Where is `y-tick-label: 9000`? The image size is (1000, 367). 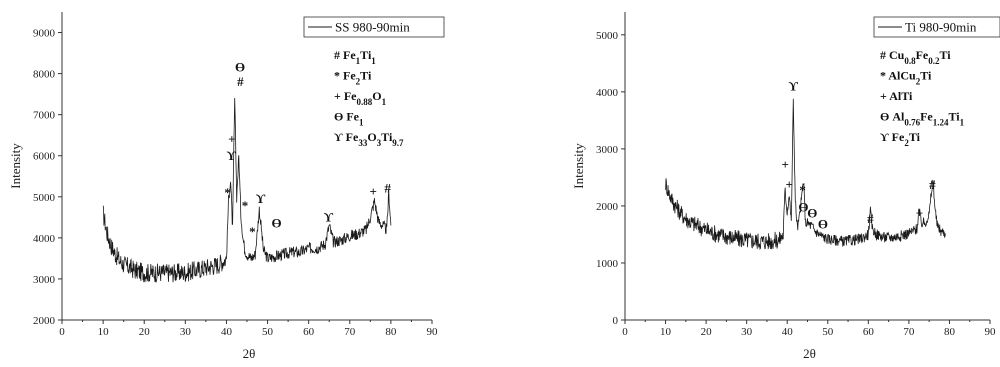 y-tick-label: 9000 is located at coordinates (44, 34).